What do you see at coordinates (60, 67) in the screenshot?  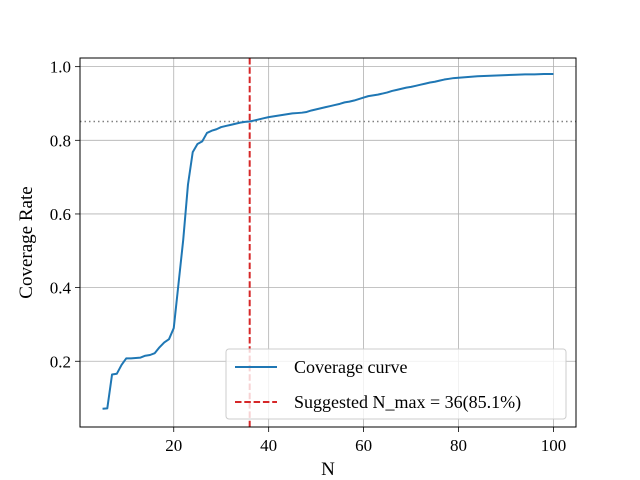 I see `y-tick-label: 1.0` at bounding box center [60, 67].